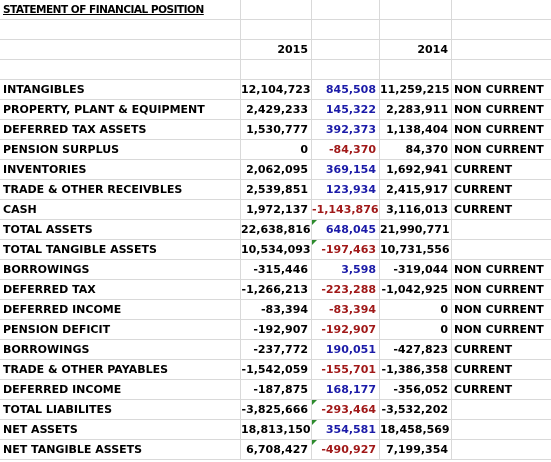  What do you see at coordinates (346, 90) in the screenshot?
I see `difference-cell: 845,508` at bounding box center [346, 90].